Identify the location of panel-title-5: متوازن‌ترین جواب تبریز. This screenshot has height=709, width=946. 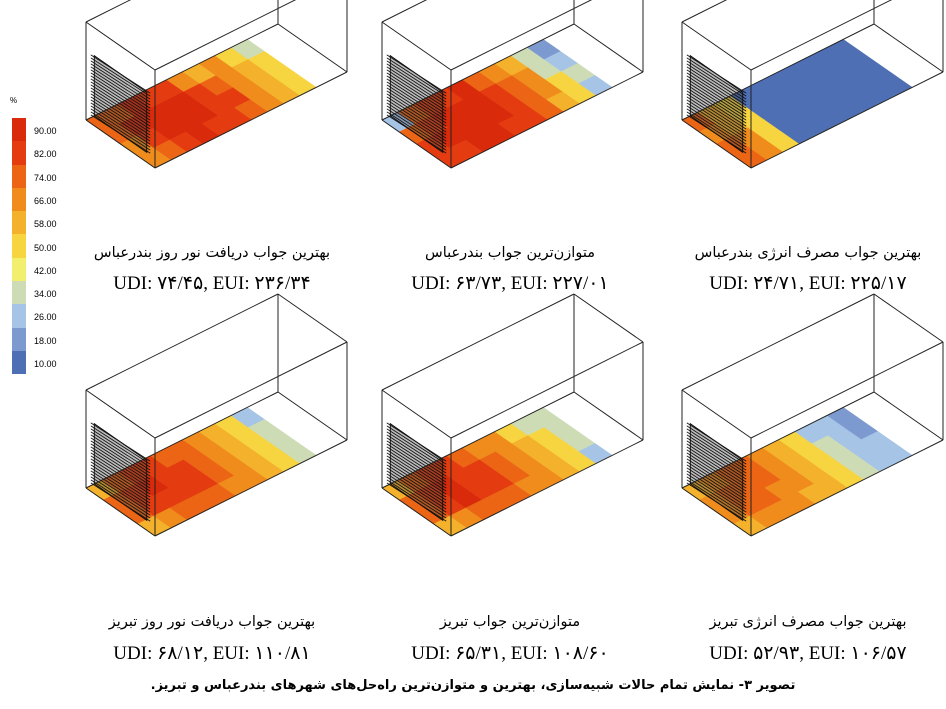
(510, 622).